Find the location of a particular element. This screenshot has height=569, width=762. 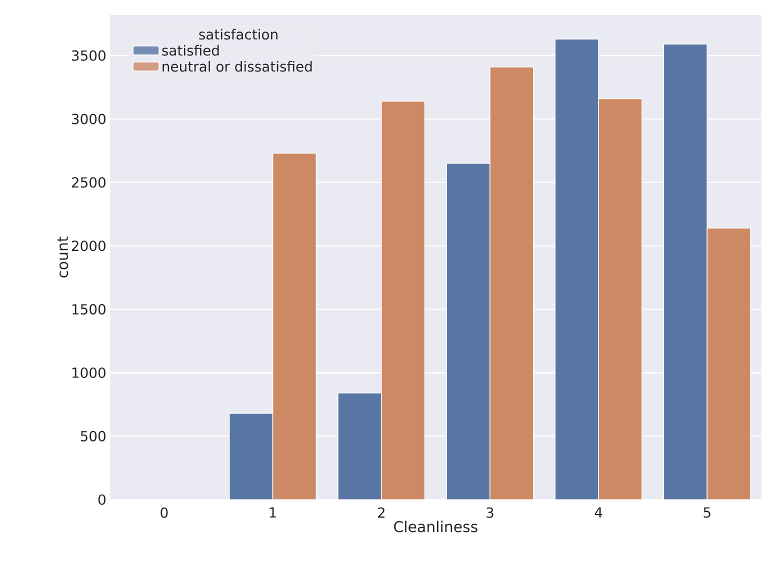

y-tick-label: 2500 is located at coordinates (89, 182).